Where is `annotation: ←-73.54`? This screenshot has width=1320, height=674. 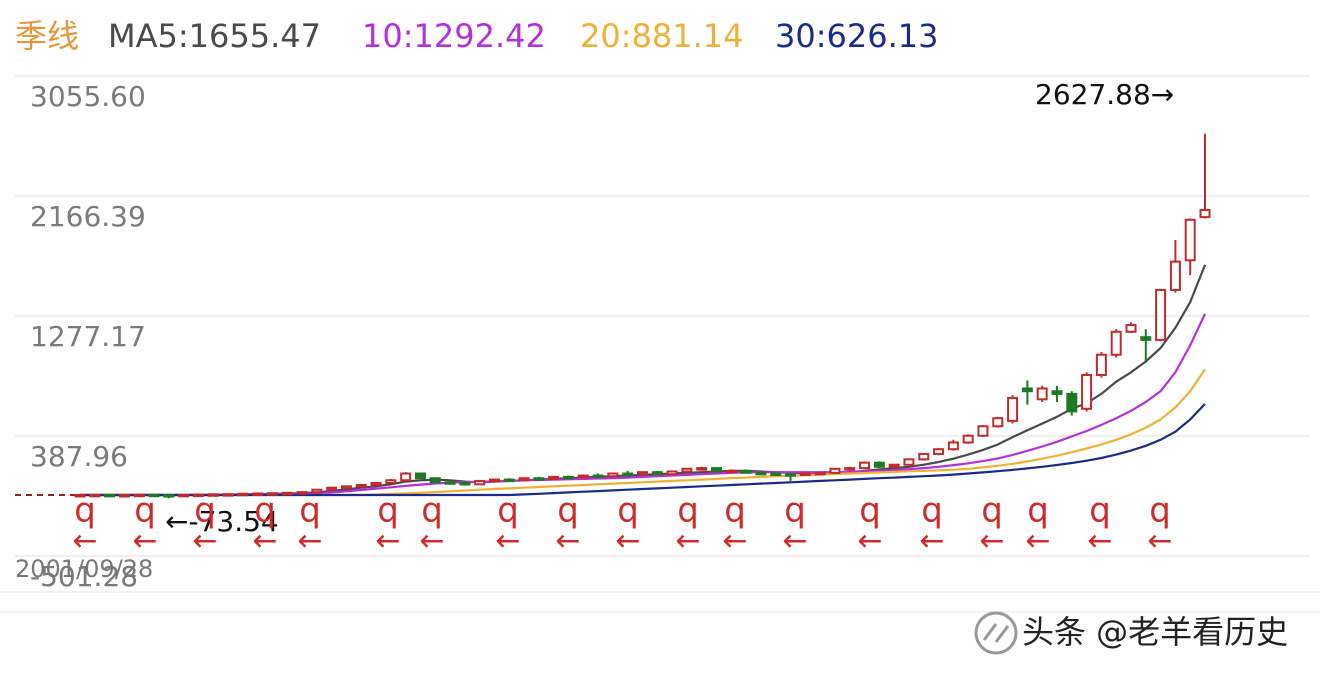
annotation: ←-73.54 is located at coordinates (222, 521).